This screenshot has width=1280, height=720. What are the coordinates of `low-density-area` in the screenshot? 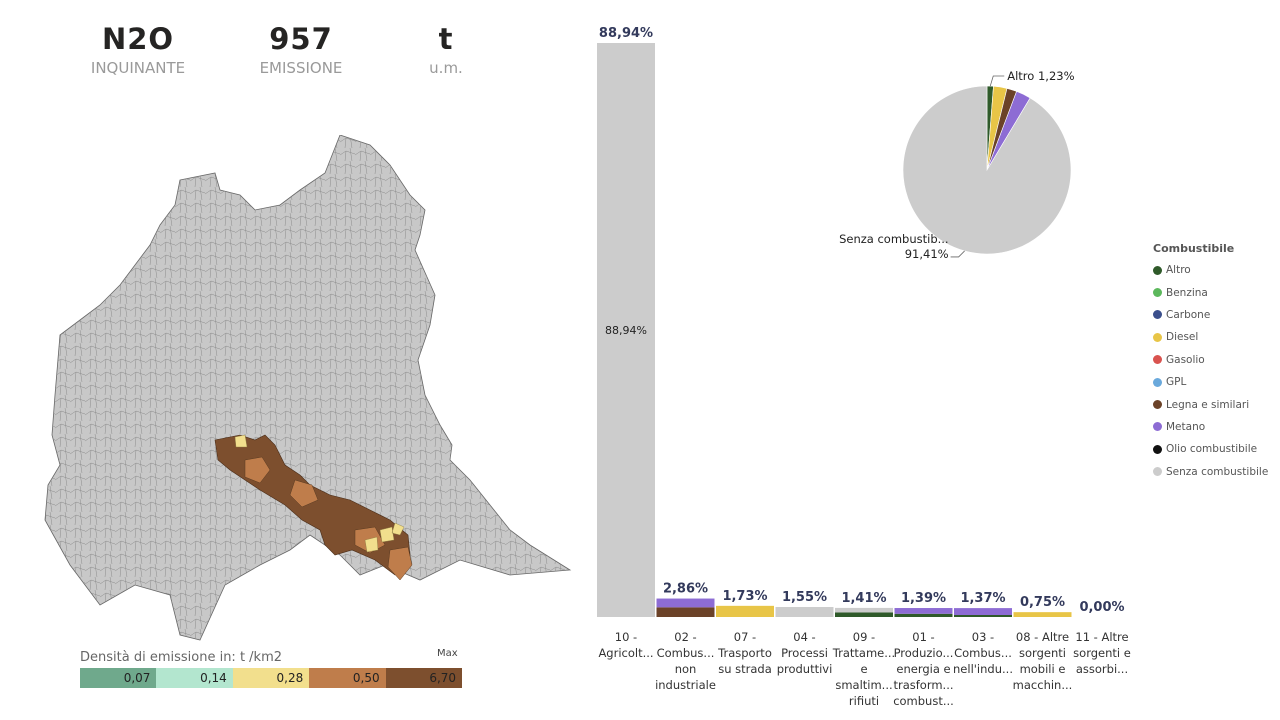 It's located at (319, 493).